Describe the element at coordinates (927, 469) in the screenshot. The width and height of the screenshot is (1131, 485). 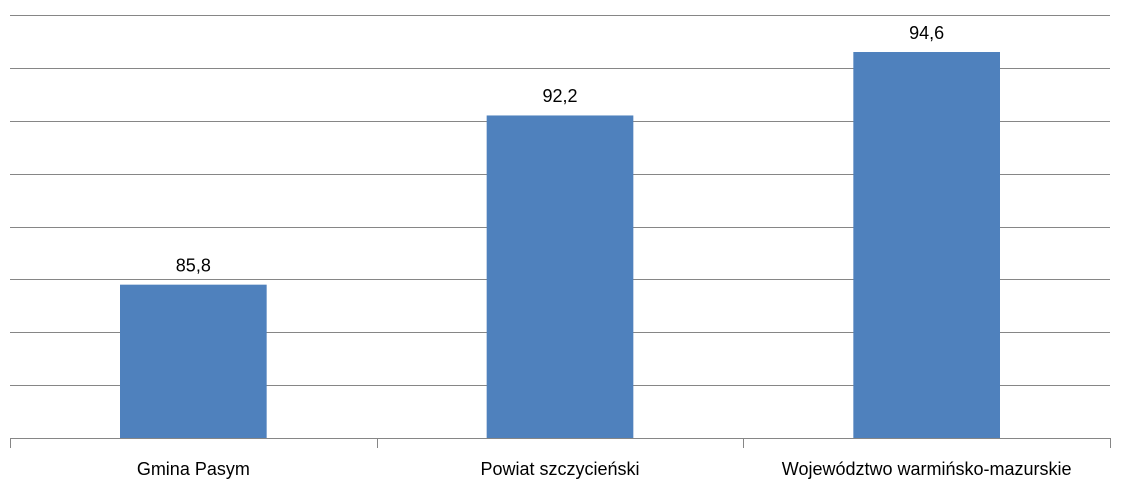
I see `x-tick-label: Województwo warmińsko-mazurskie` at that location.